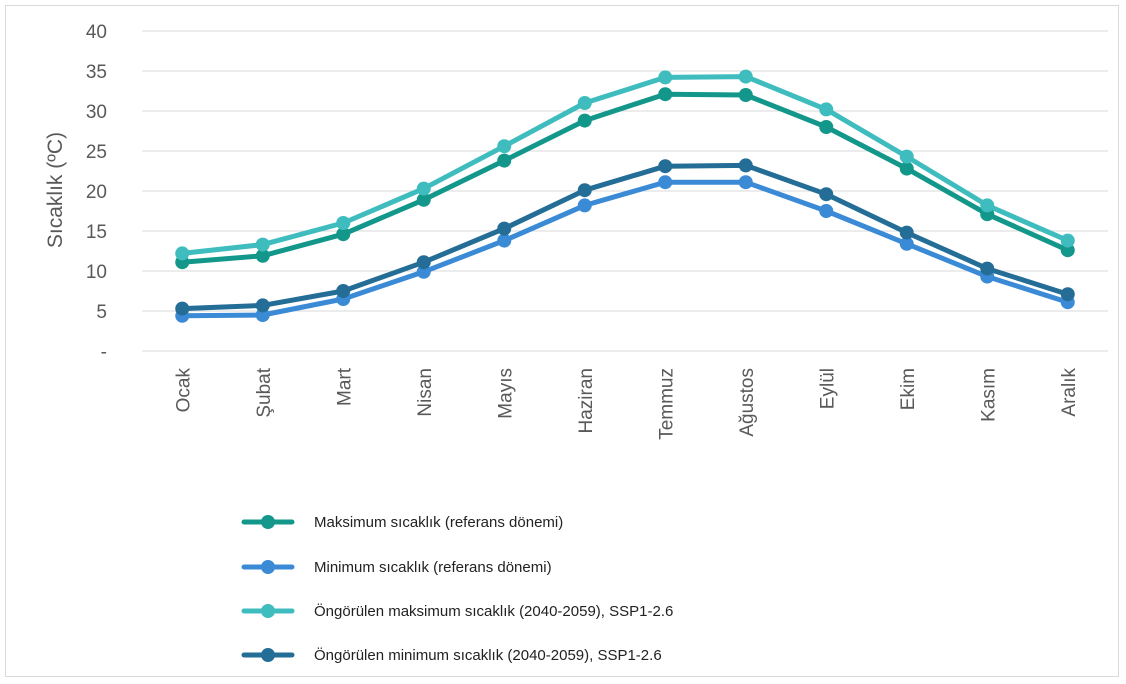  I want to click on y-tick-label: 5, so click(101, 312).